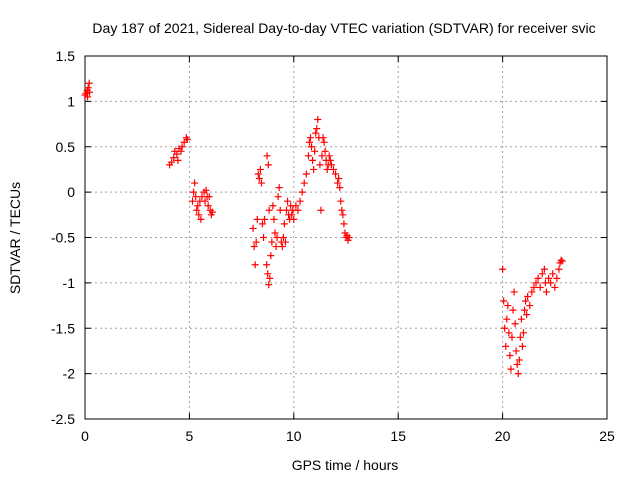 The image size is (640, 480). What do you see at coordinates (190, 436) in the screenshot?
I see `x-tick-label: 5` at bounding box center [190, 436].